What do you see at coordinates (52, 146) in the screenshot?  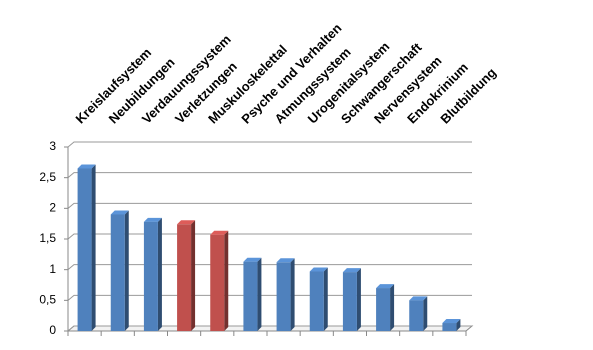 I see `y-tick-label: 3` at bounding box center [52, 146].